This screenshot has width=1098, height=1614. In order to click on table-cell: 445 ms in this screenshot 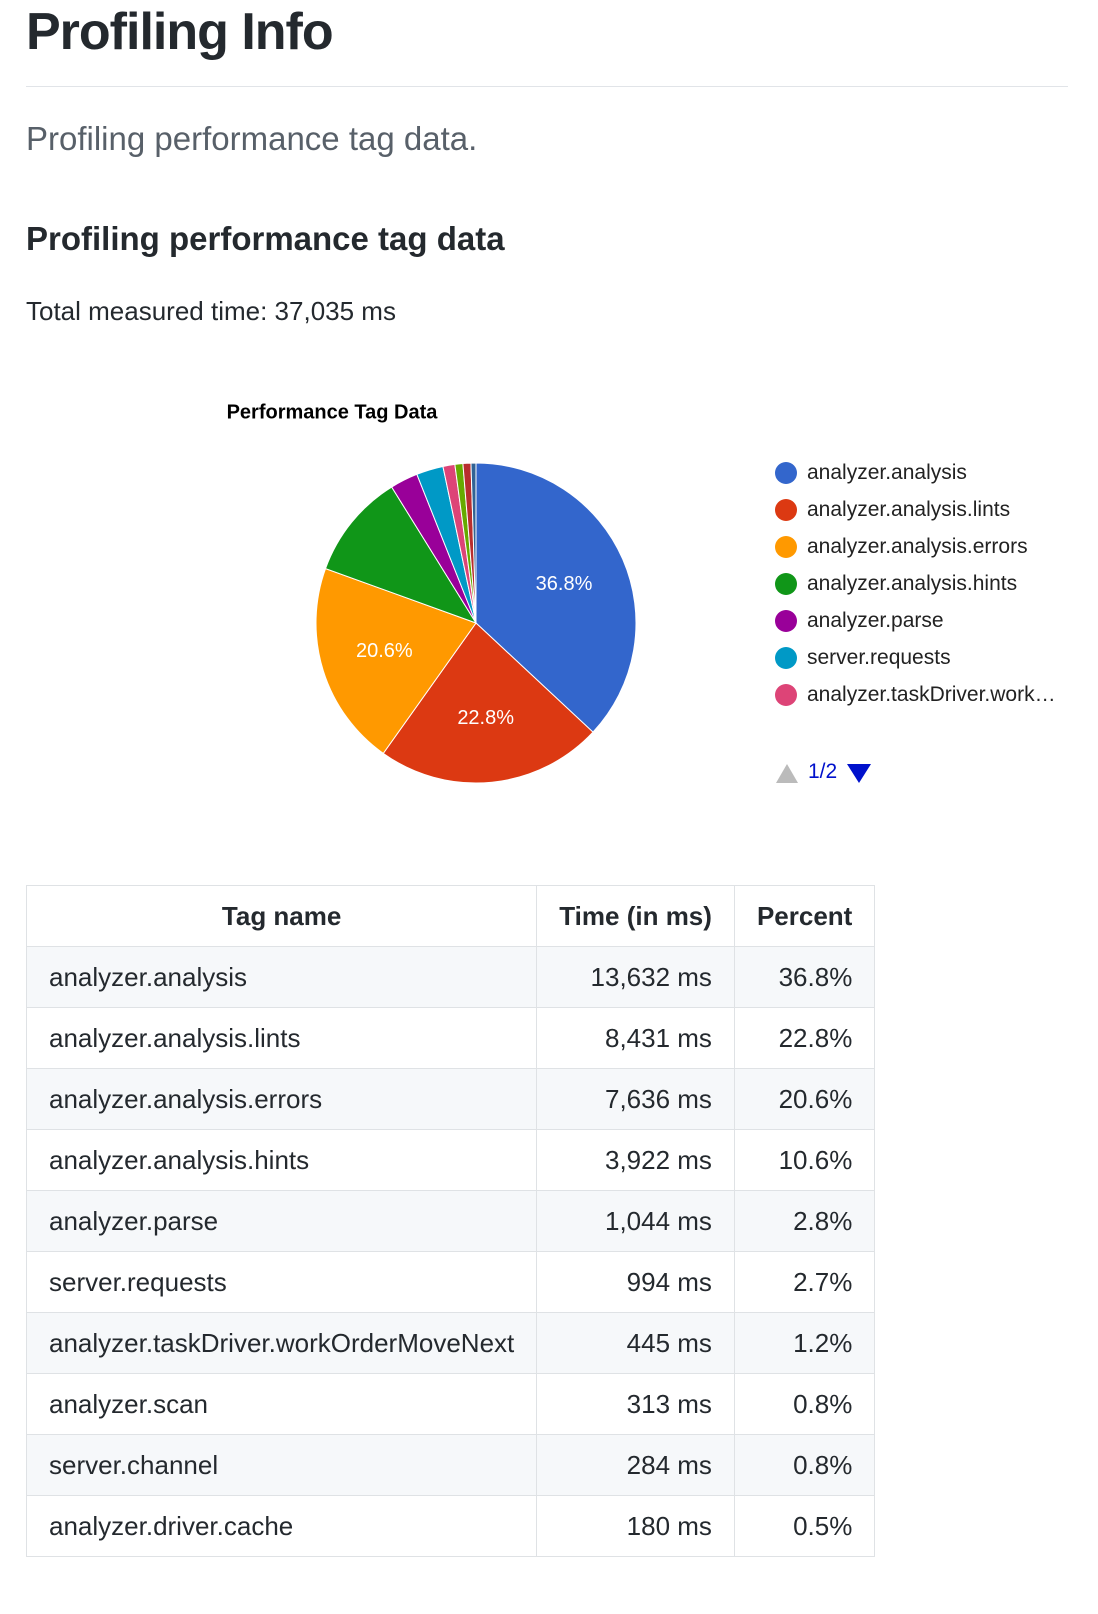, I will do `click(635, 1343)`.